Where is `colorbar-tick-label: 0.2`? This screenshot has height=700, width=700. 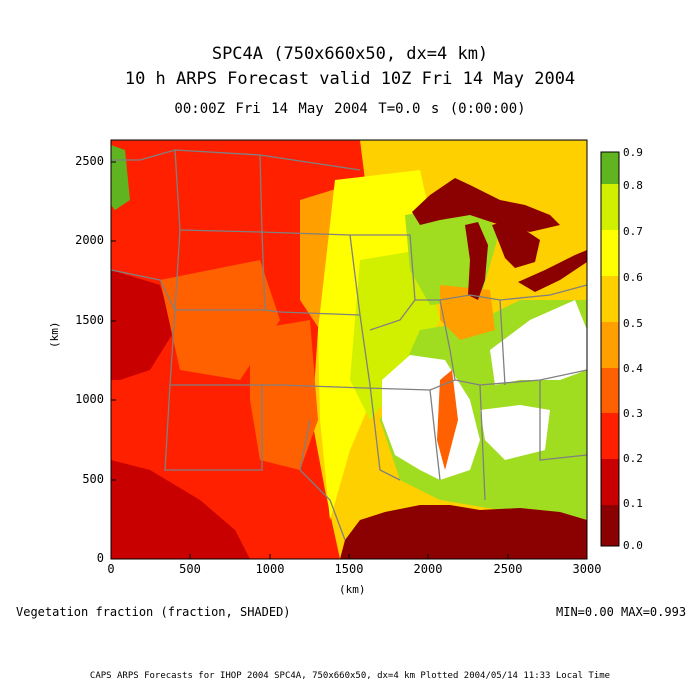 colorbar-tick-label: 0.2 is located at coordinates (633, 458).